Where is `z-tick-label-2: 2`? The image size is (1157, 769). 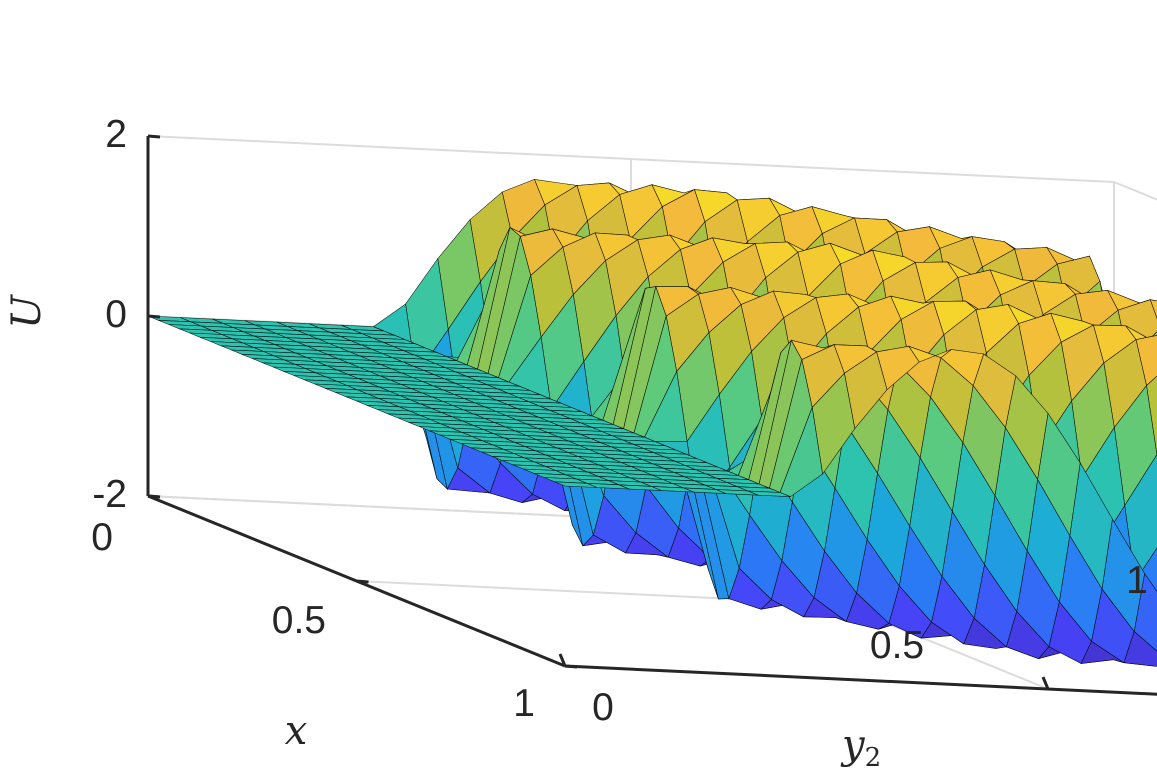
z-tick-label-2: 2 is located at coordinates (116, 134).